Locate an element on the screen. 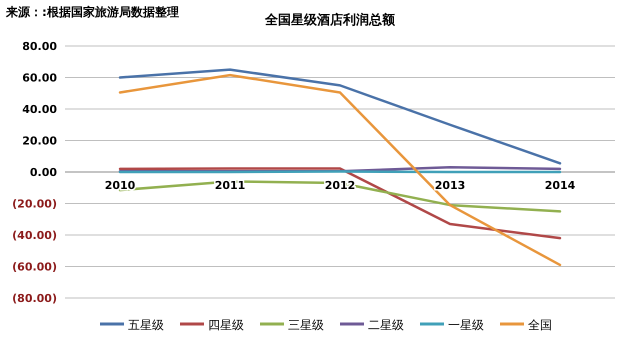  legend-label: 全国 is located at coordinates (540, 325).